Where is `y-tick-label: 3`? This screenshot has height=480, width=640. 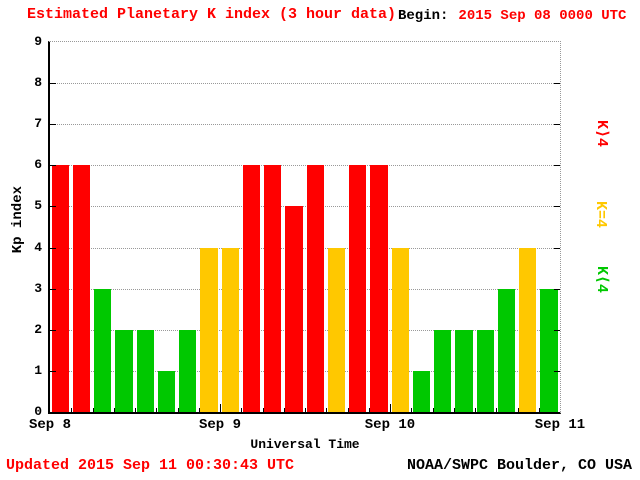
y-tick-label: 3 is located at coordinates (38, 288).